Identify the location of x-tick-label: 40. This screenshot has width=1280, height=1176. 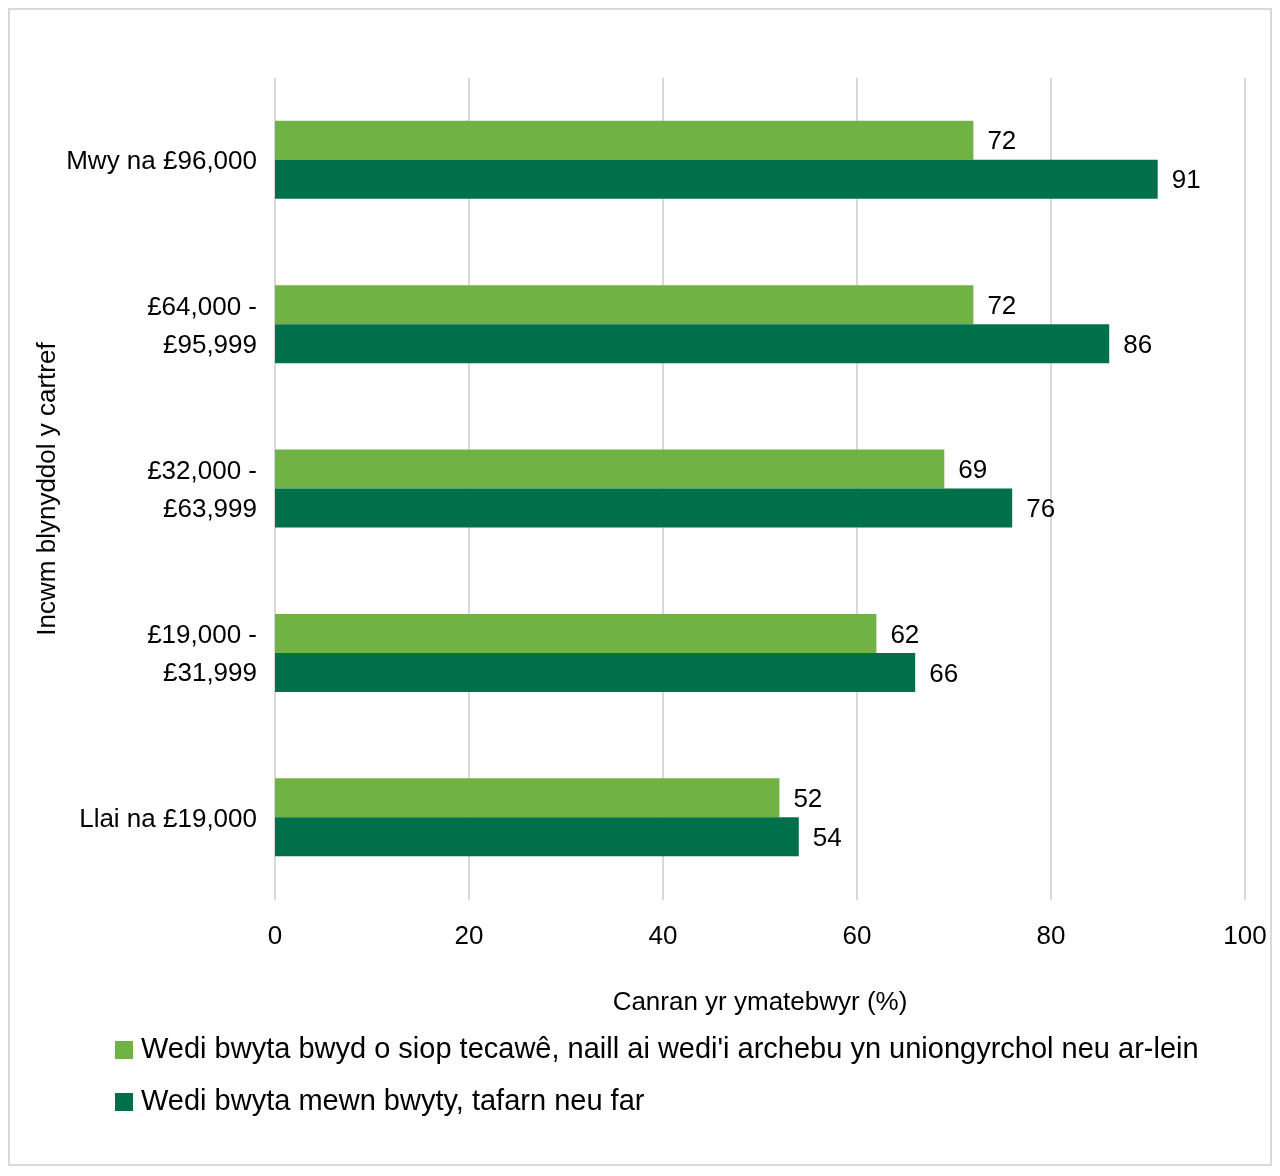
(663, 935).